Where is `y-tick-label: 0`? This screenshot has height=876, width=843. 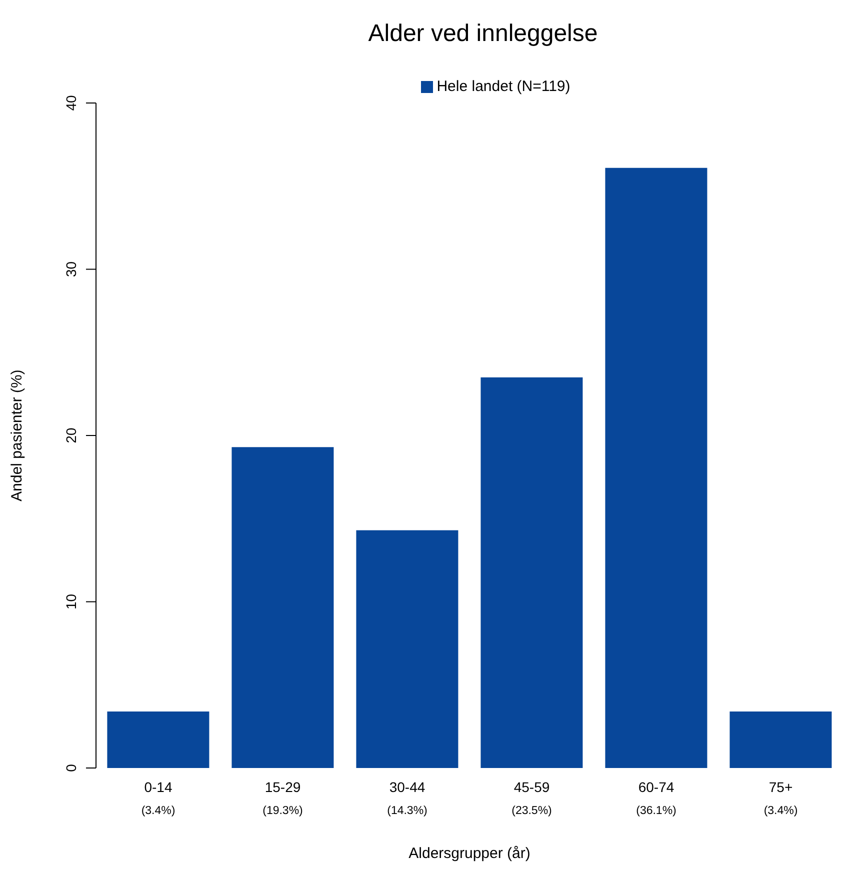 y-tick-label: 0 is located at coordinates (71, 768).